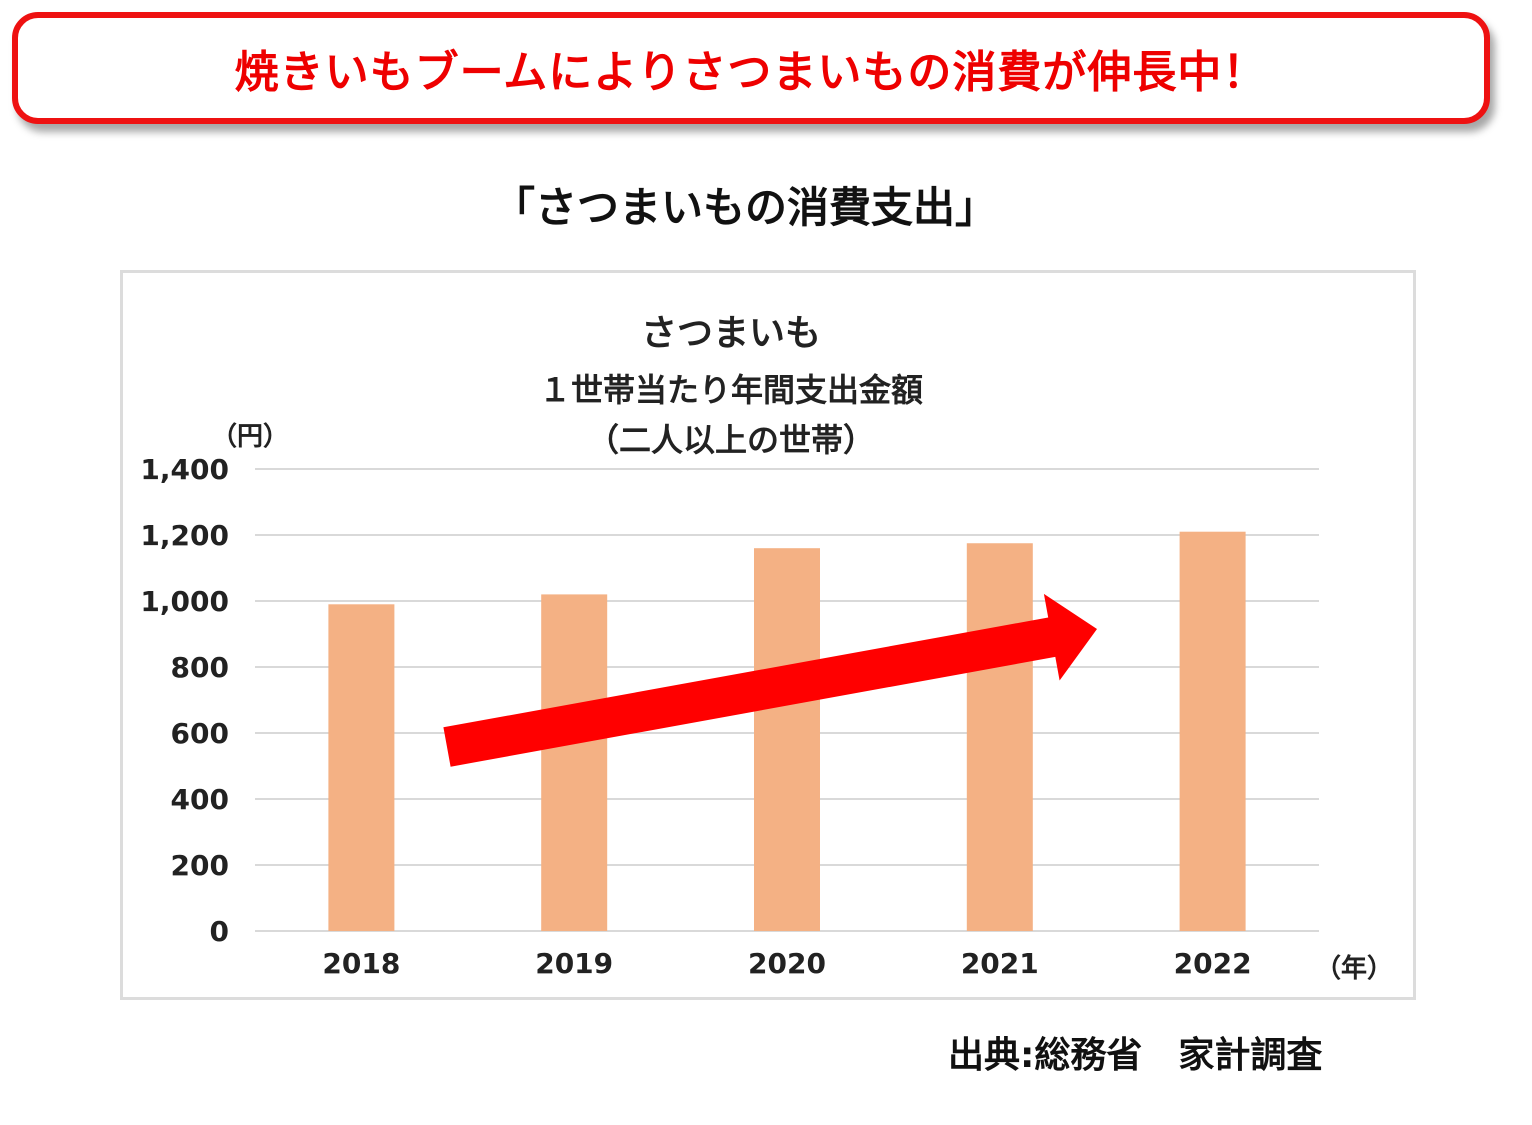 Image resolution: width=1532 pixels, height=1125 pixels. I want to click on bar-2021, so click(999, 737).